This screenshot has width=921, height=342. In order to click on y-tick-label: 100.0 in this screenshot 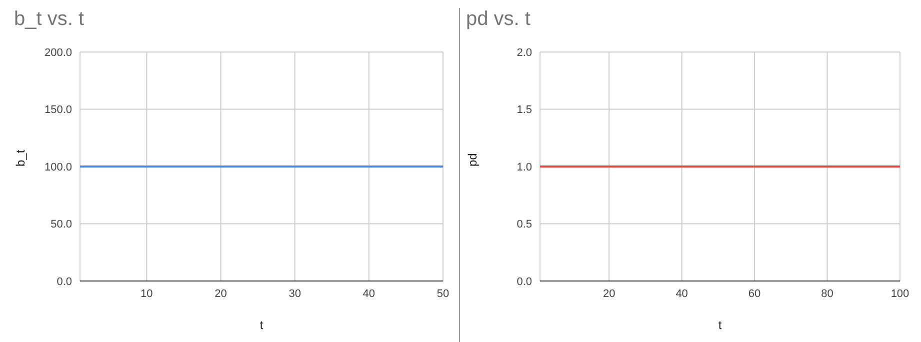, I will do `click(58, 167)`.